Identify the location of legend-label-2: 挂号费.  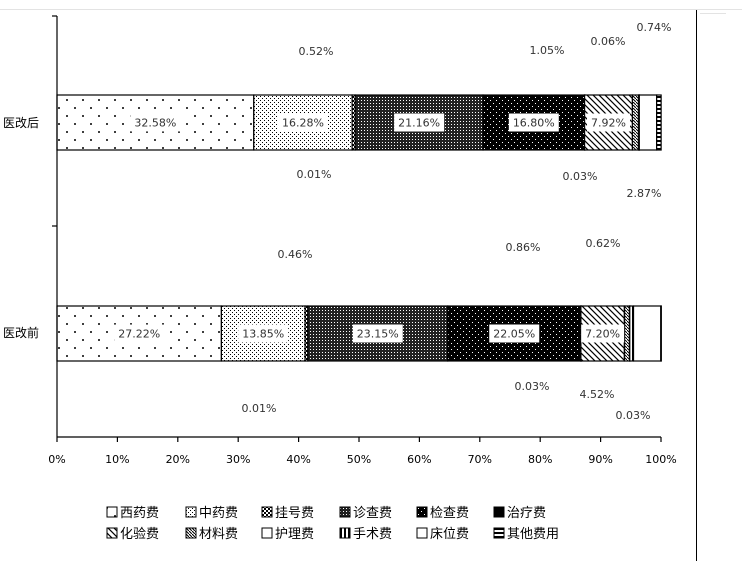
(294, 513).